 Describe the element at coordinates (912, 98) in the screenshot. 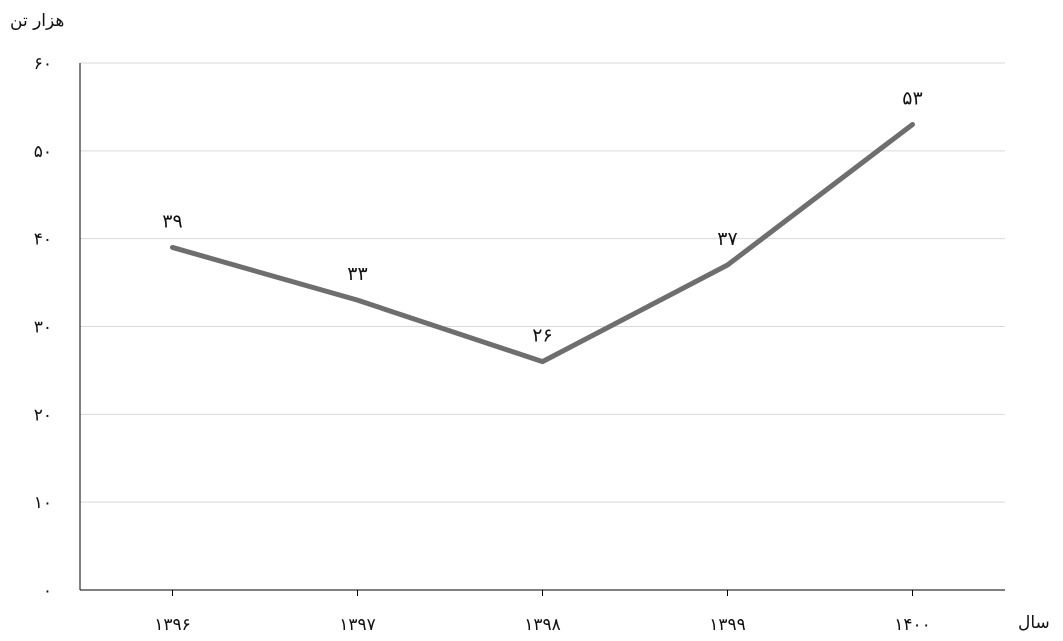

I see `data-label: ۵۳` at that location.